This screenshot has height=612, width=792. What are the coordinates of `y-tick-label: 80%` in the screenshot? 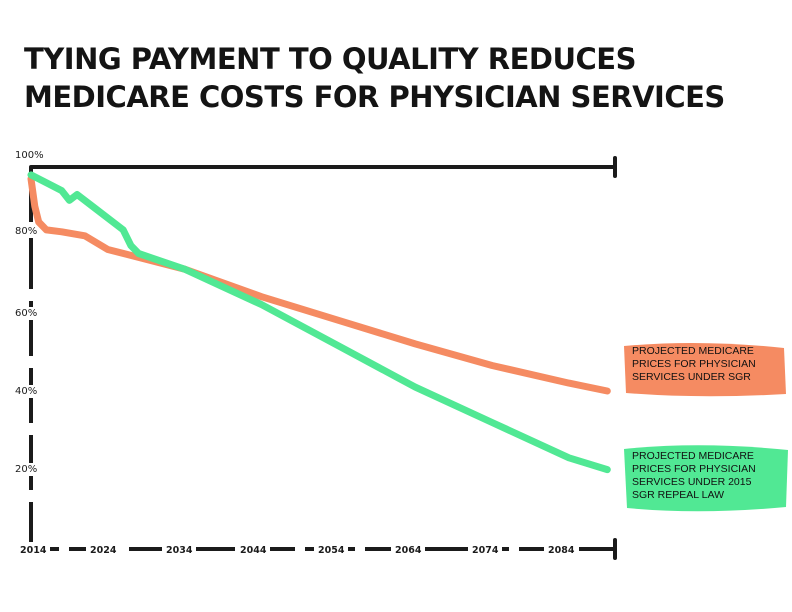 It's located at (26, 231).